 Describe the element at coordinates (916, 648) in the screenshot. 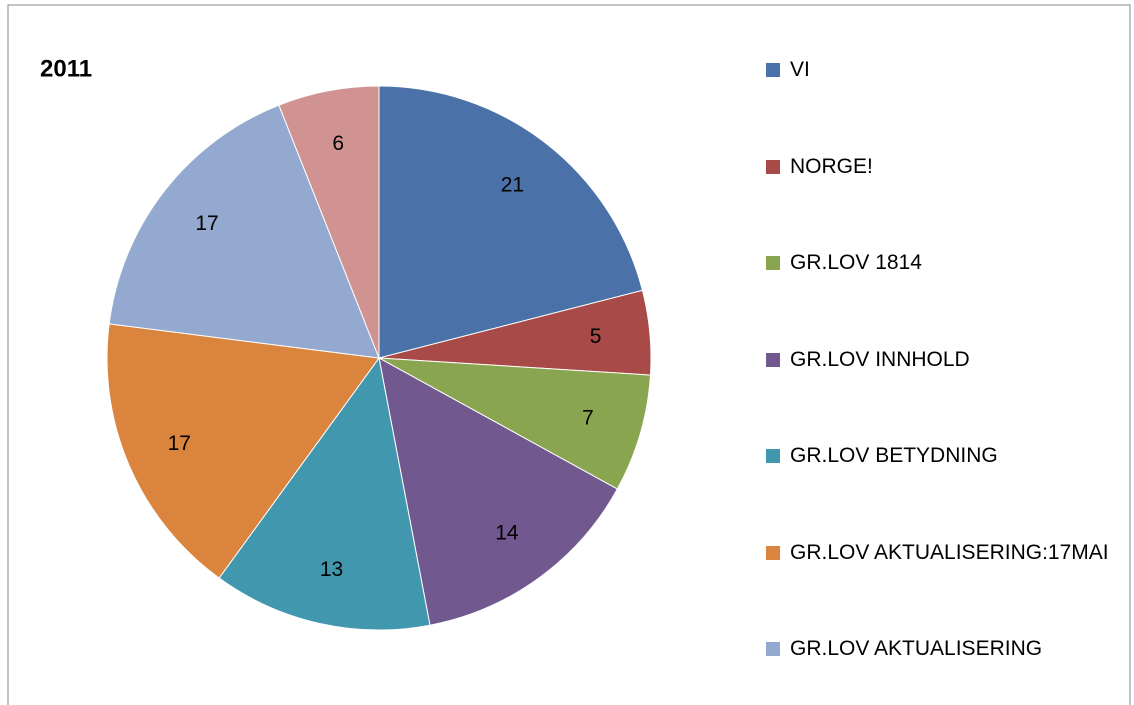

I see `legend-label: GR.LOV AKTUALISERING` at that location.